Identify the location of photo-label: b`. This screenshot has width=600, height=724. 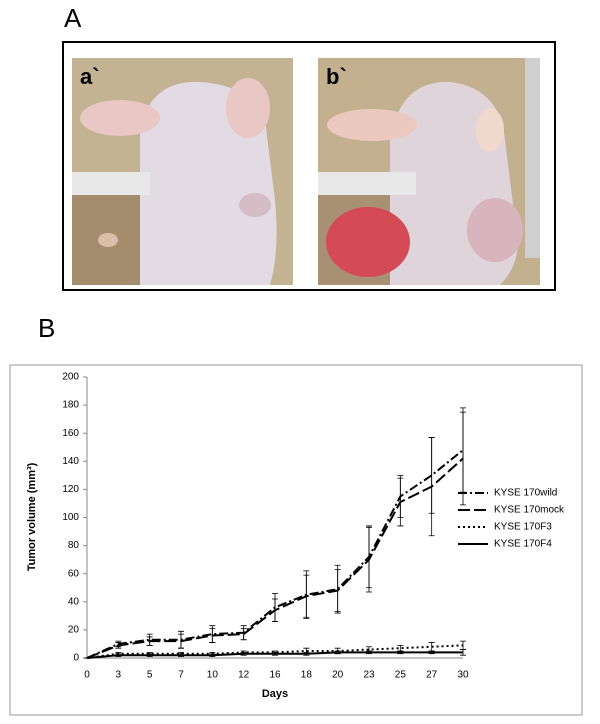
(336, 76).